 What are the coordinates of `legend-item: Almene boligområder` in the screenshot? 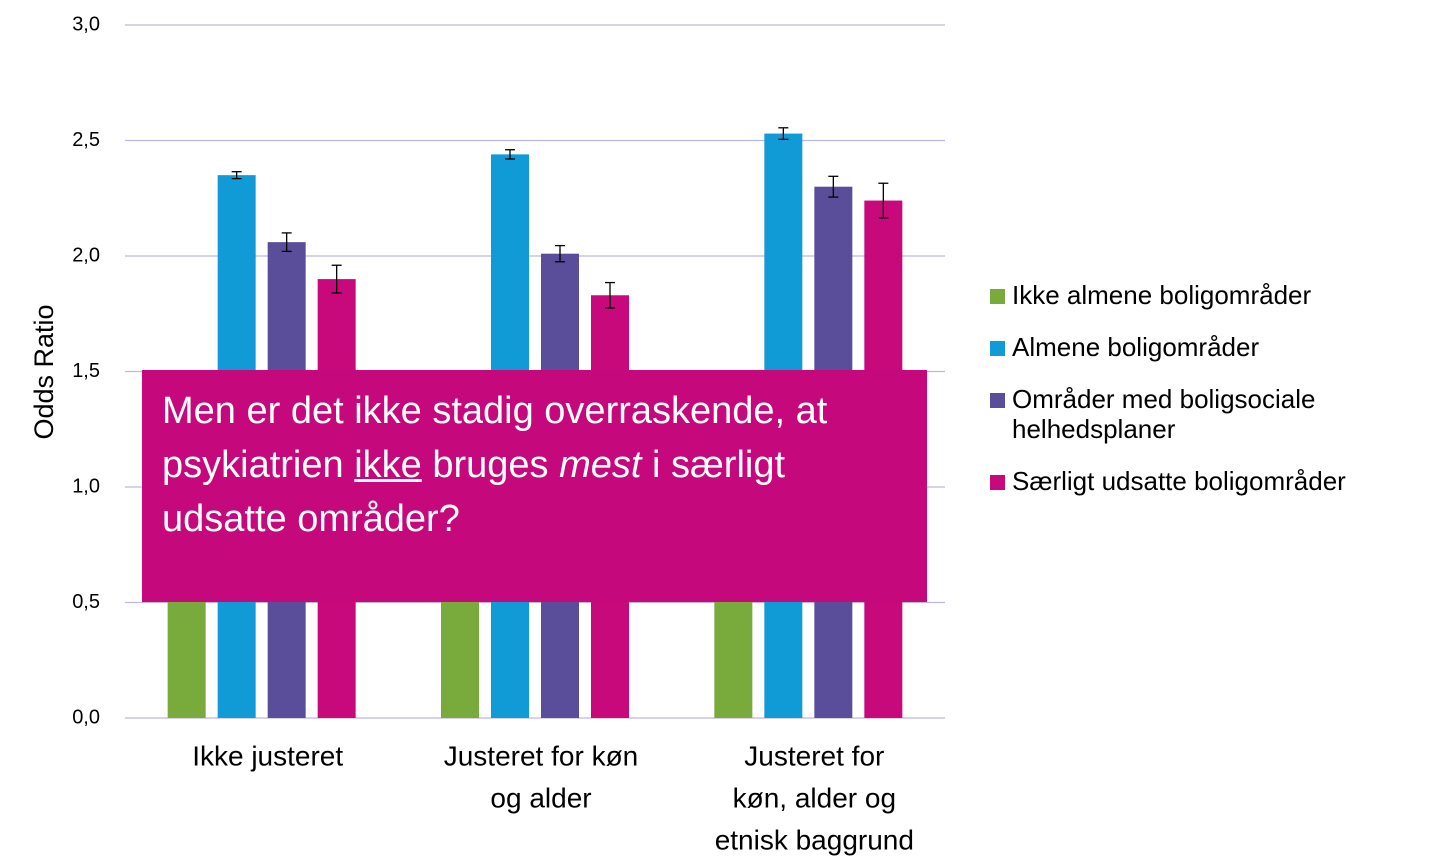 It's located at (1219, 347).